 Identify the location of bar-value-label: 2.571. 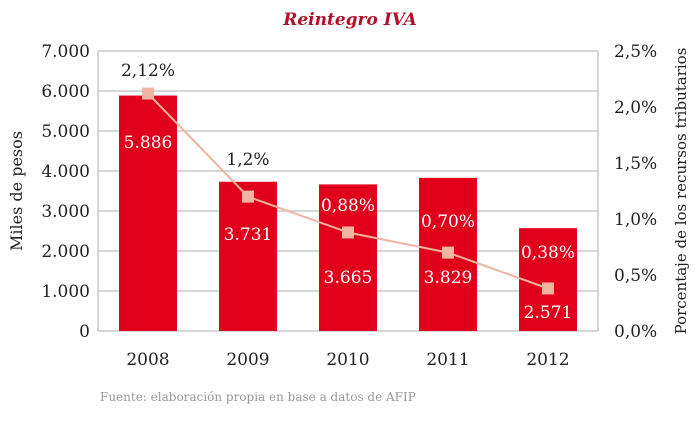
(548, 313).